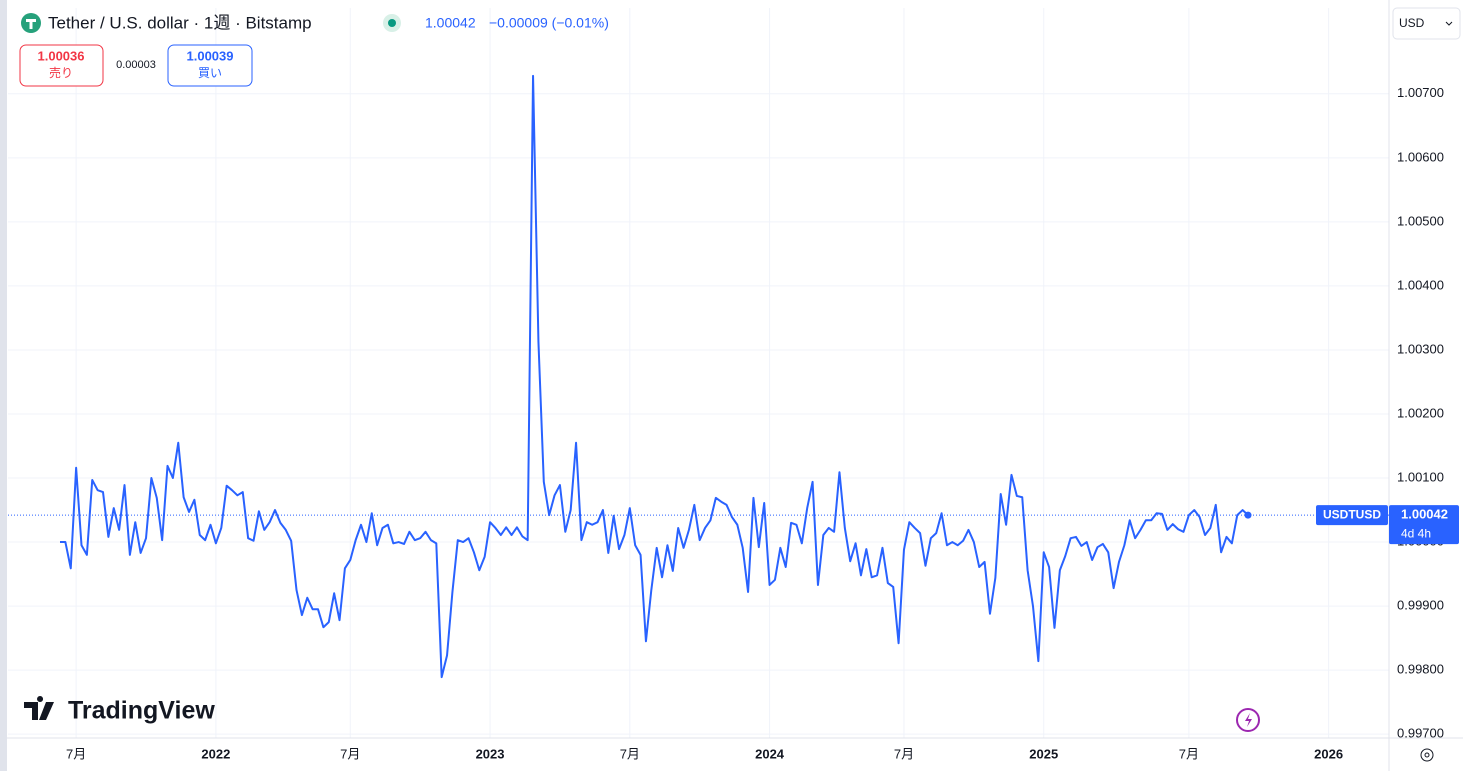 Image resolution: width=1463 pixels, height=771 pixels. Describe the element at coordinates (1416, 533) in the screenshot. I see `countdown: 4d 4h` at that location.